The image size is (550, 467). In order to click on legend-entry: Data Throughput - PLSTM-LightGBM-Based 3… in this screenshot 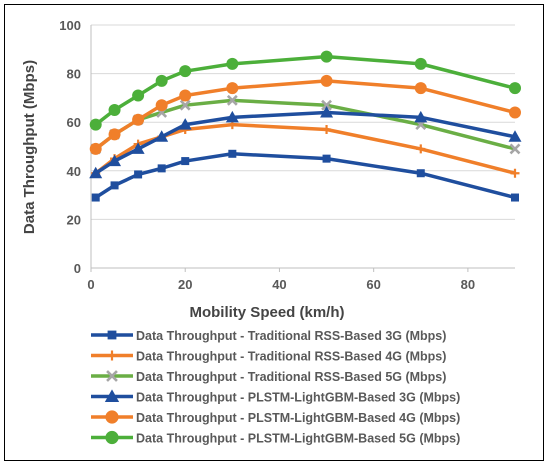, I will do `click(275, 397)`.